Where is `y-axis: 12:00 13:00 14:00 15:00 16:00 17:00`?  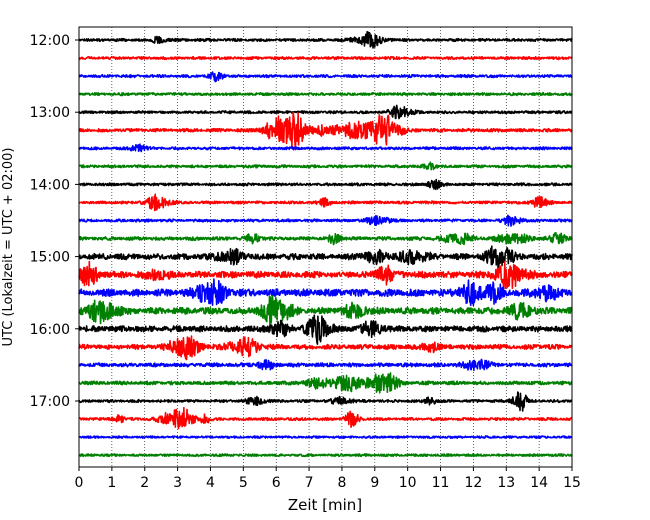
y-axis: 12:00 13:00 14:00 15:00 16:00 17:00 is located at coordinates (54, 221).